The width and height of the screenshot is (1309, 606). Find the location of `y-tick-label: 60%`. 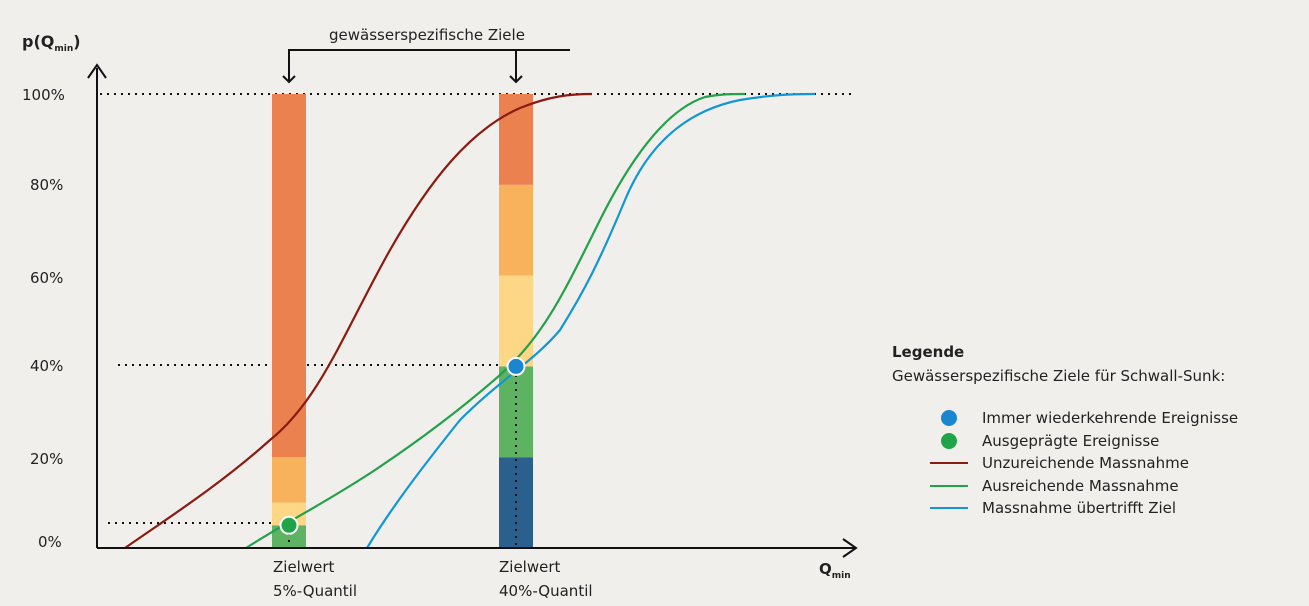

y-tick-label: 60% is located at coordinates (46, 278).